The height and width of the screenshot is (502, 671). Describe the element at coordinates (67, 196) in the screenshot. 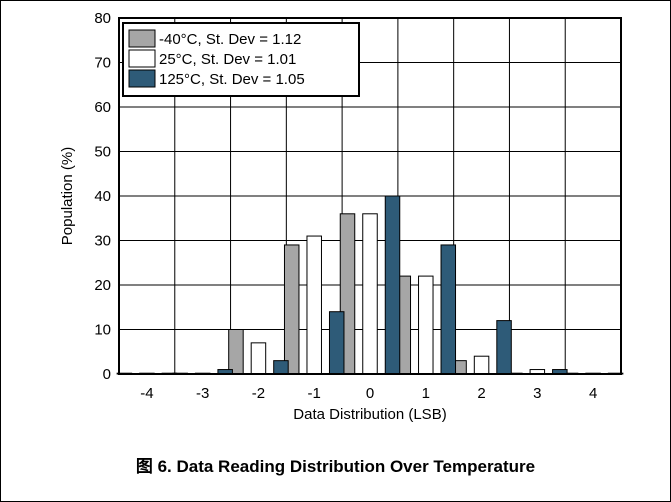

I see `y-axis-title: Population (%)` at that location.